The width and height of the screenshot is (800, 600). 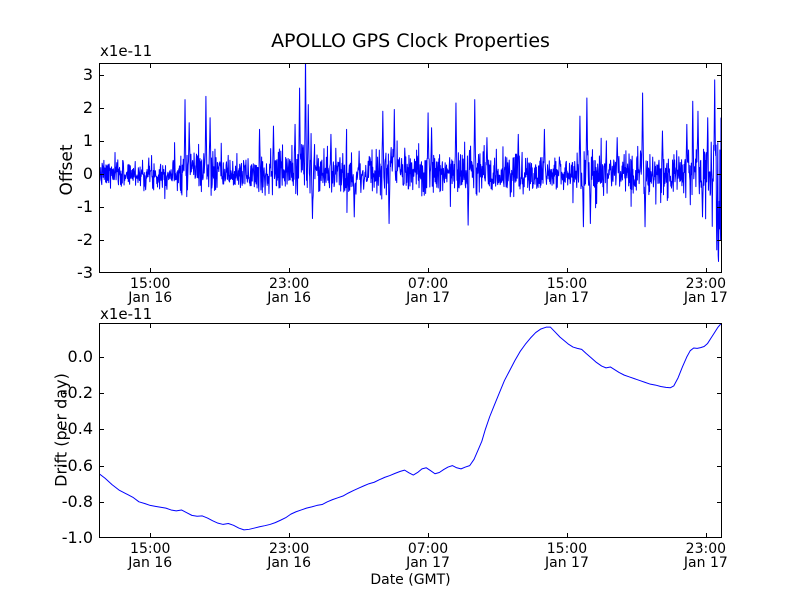 What do you see at coordinates (87, 74) in the screenshot?
I see `y-tick-label: 3` at bounding box center [87, 74].